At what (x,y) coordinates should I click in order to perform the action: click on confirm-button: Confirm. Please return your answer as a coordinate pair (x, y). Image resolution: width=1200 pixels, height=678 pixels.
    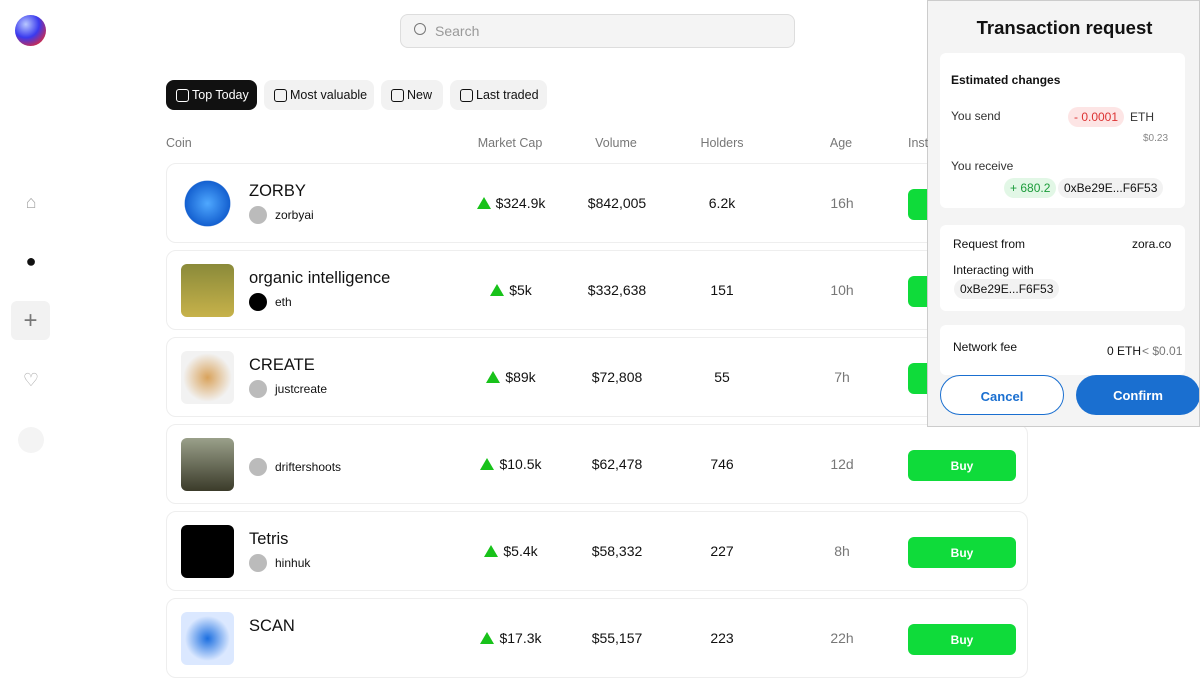
    Looking at the image, I should click on (1137, 395).